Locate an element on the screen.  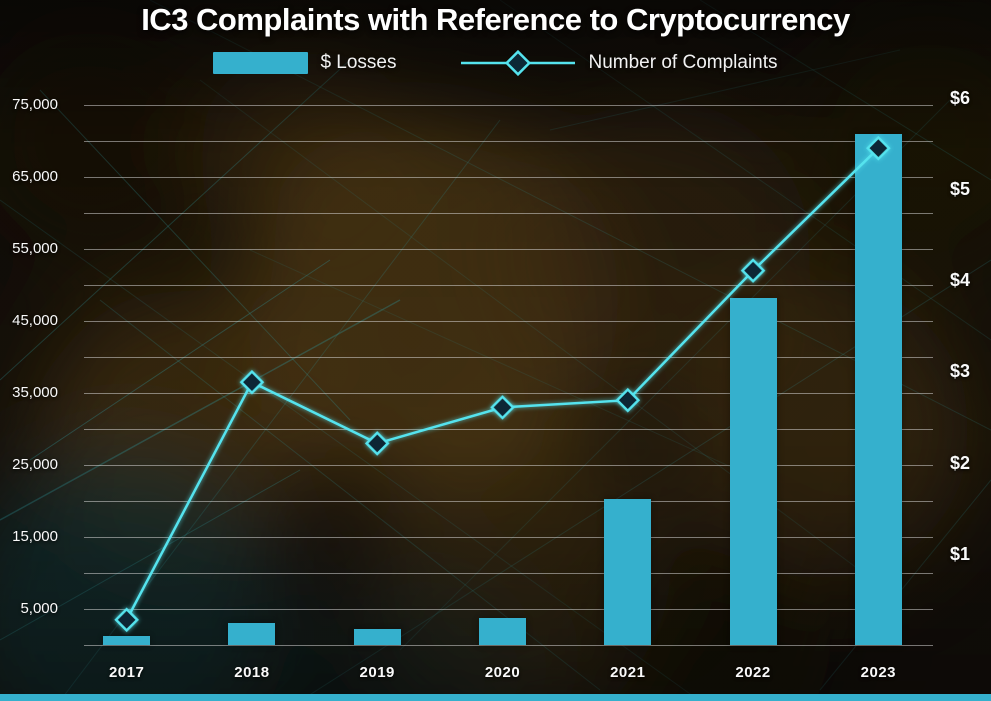
y-tick-right-5: $5 is located at coordinates (960, 189).